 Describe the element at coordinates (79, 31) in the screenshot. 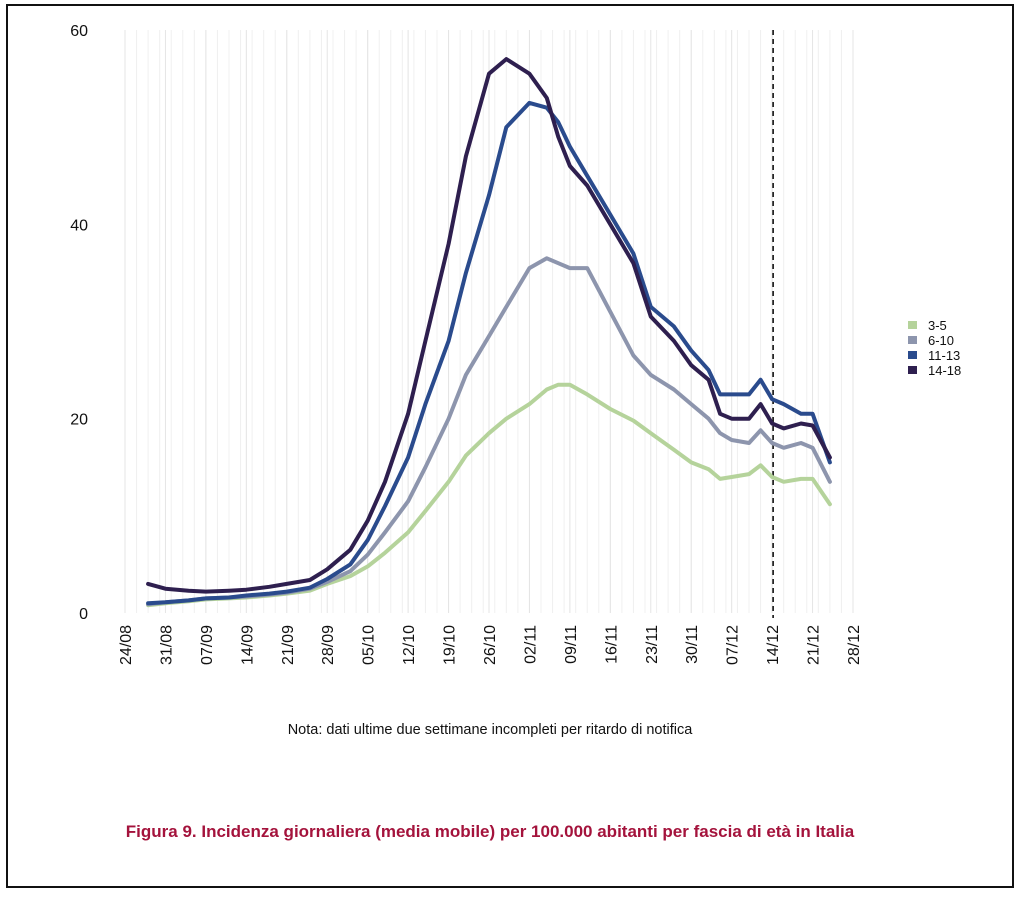

I see `y-tick-label: 60` at that location.